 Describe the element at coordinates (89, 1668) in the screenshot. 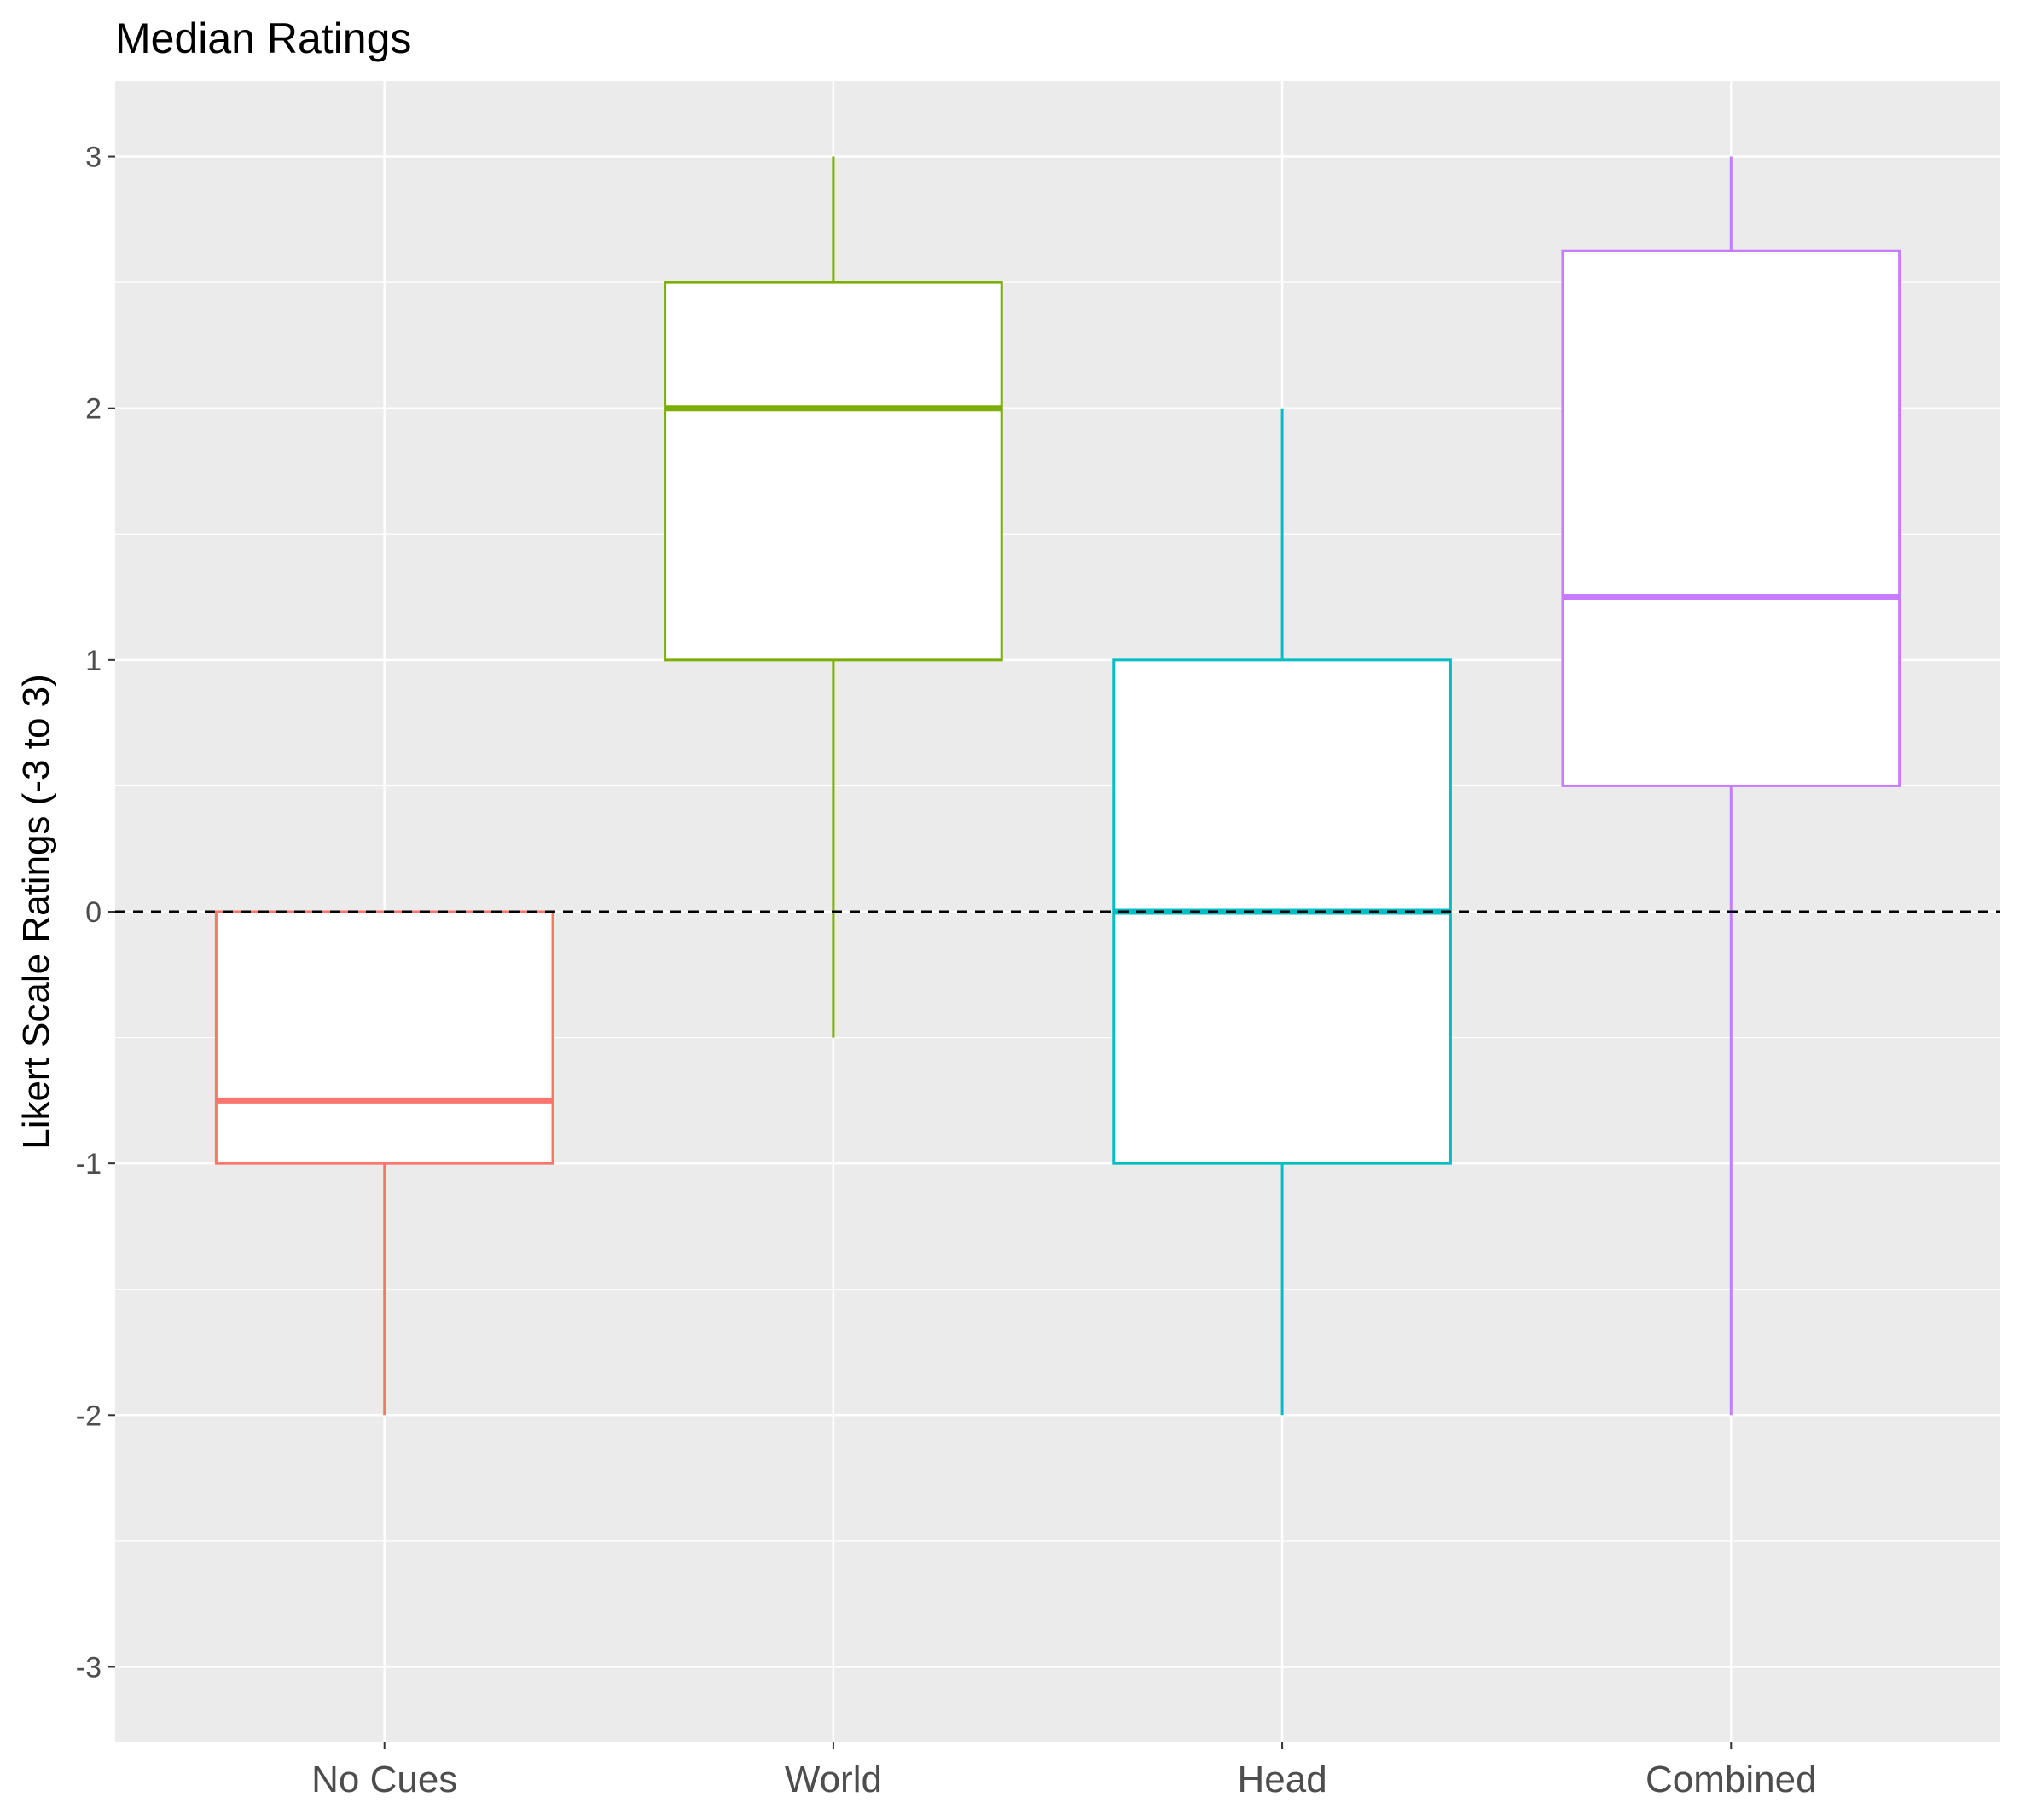

I see `y-tick-label: -3` at that location.